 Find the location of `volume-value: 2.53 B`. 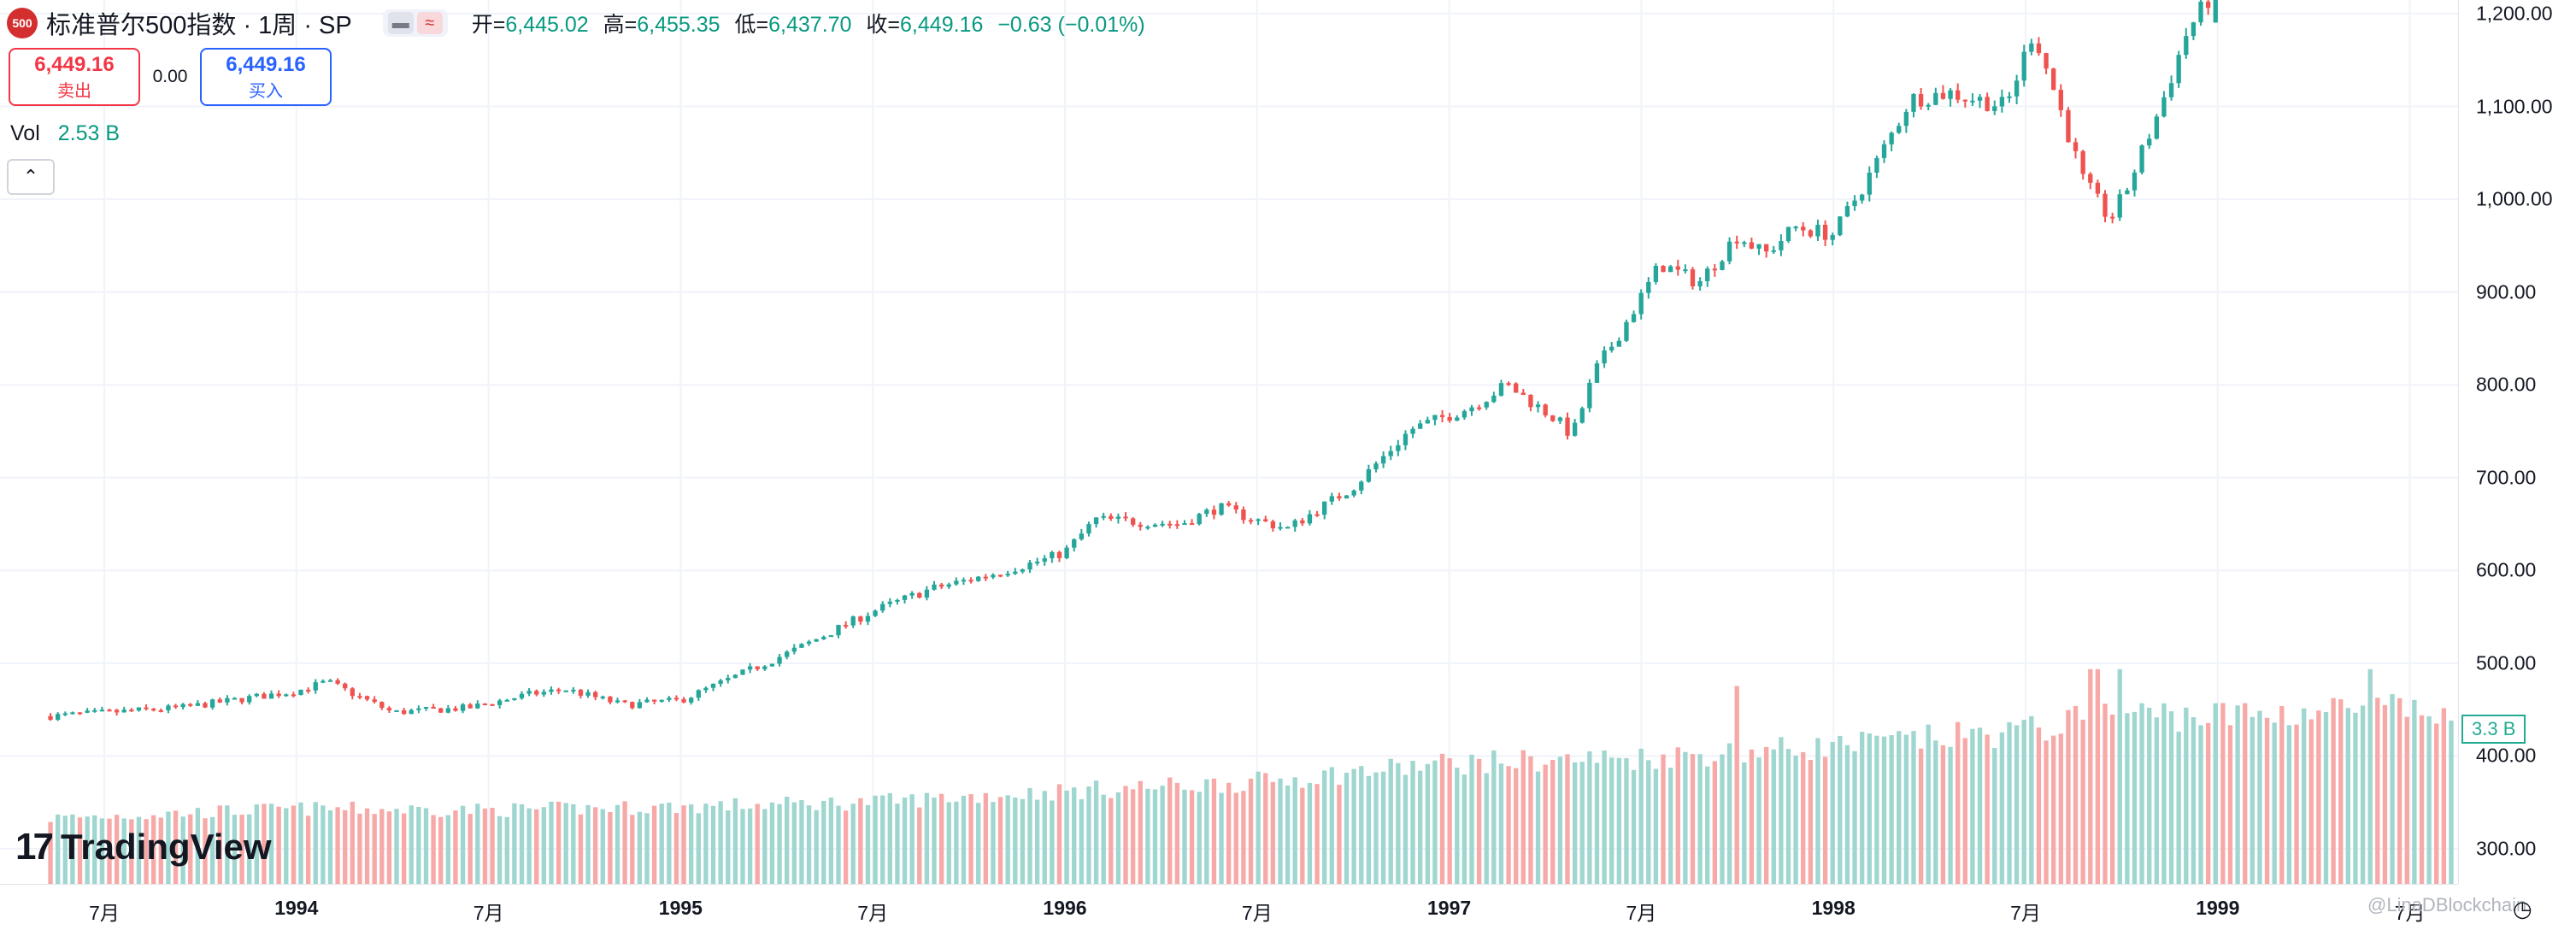

volume-value: 2.53 B is located at coordinates (88, 133).